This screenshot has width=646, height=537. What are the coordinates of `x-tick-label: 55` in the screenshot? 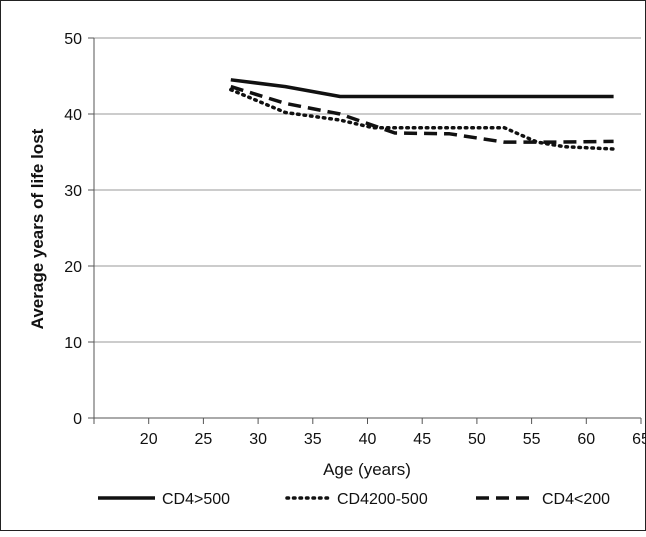 It's located at (532, 439).